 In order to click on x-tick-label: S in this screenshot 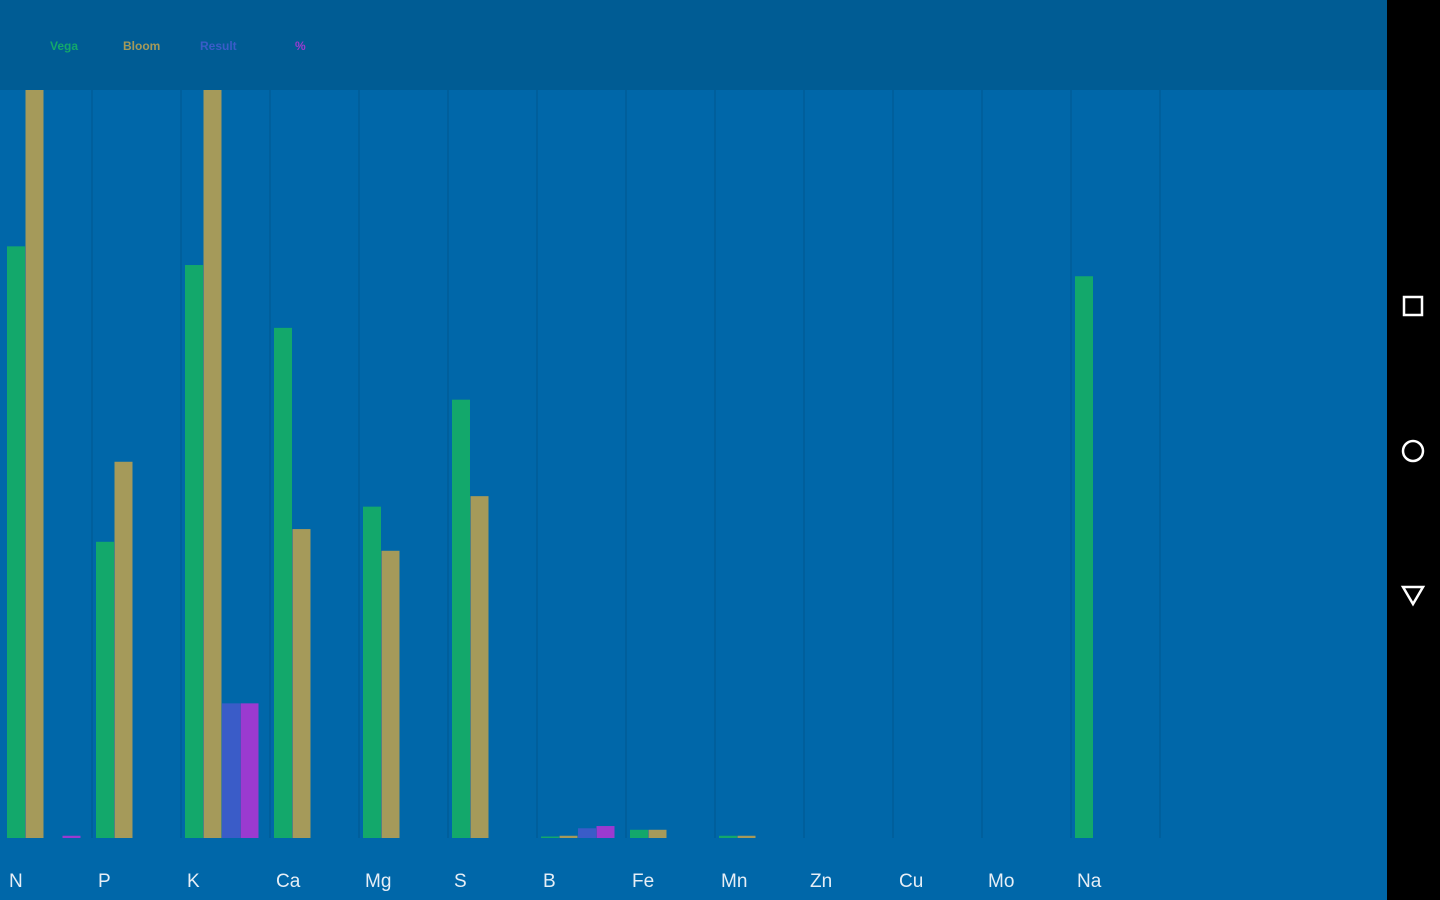, I will do `click(460, 881)`.